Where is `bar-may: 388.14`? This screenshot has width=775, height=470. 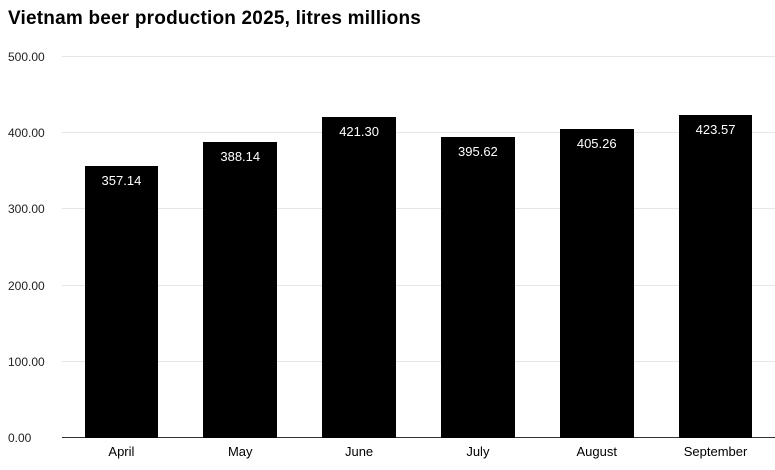
bar-may: 388.14 is located at coordinates (240, 290).